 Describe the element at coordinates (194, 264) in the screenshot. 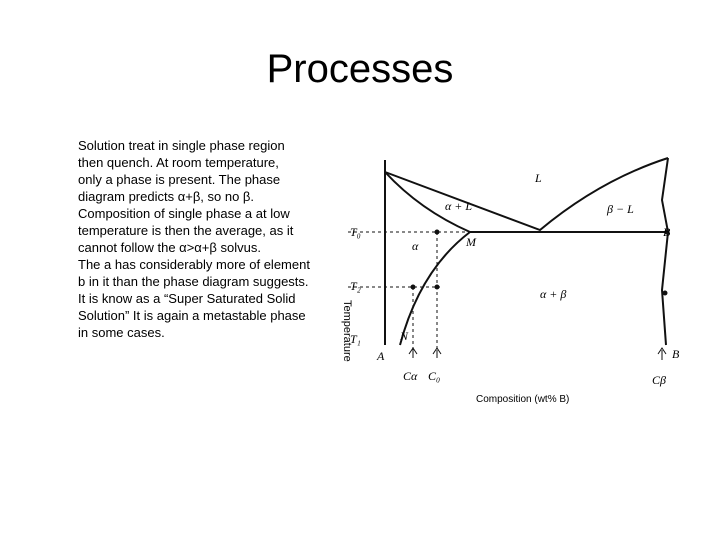

I see `body-line: The a has considerably more of element` at that location.